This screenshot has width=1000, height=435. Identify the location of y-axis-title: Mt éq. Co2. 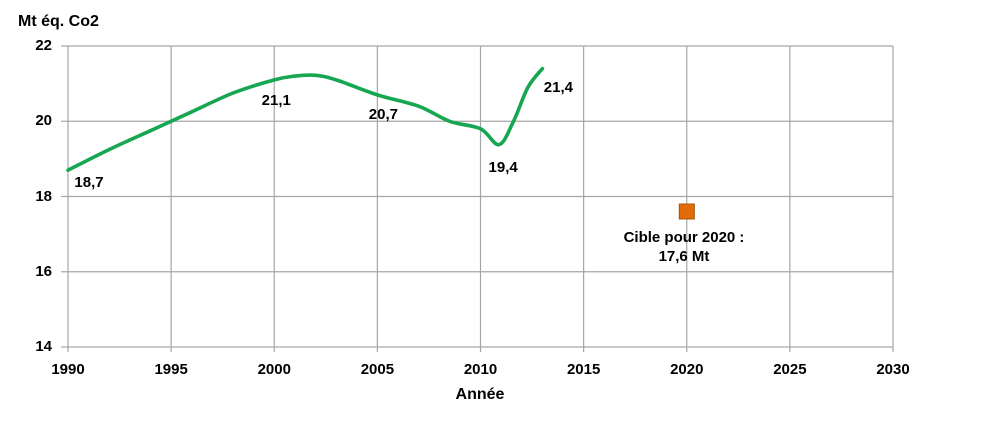
(58, 21).